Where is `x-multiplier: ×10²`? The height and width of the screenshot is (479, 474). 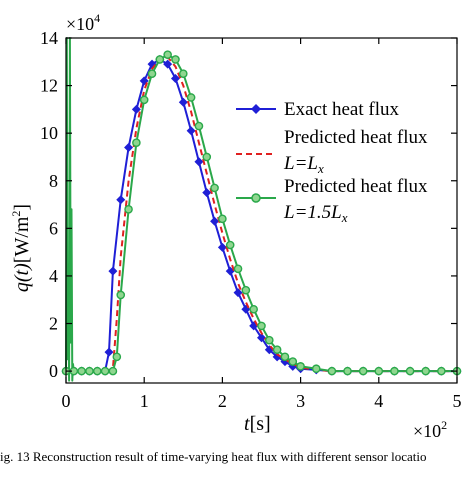 x-multiplier: ×10² is located at coordinates (430, 429).